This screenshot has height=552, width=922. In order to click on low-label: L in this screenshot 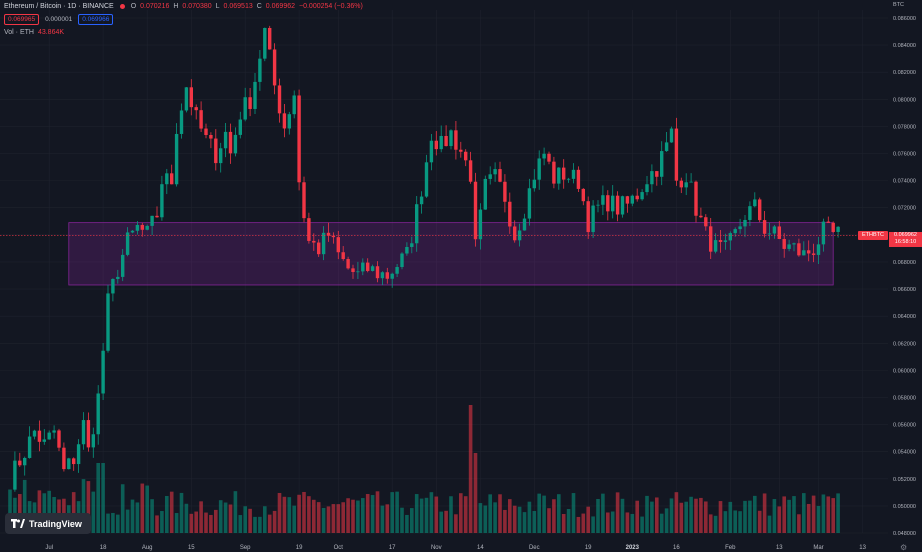, I will do `click(217, 6)`.